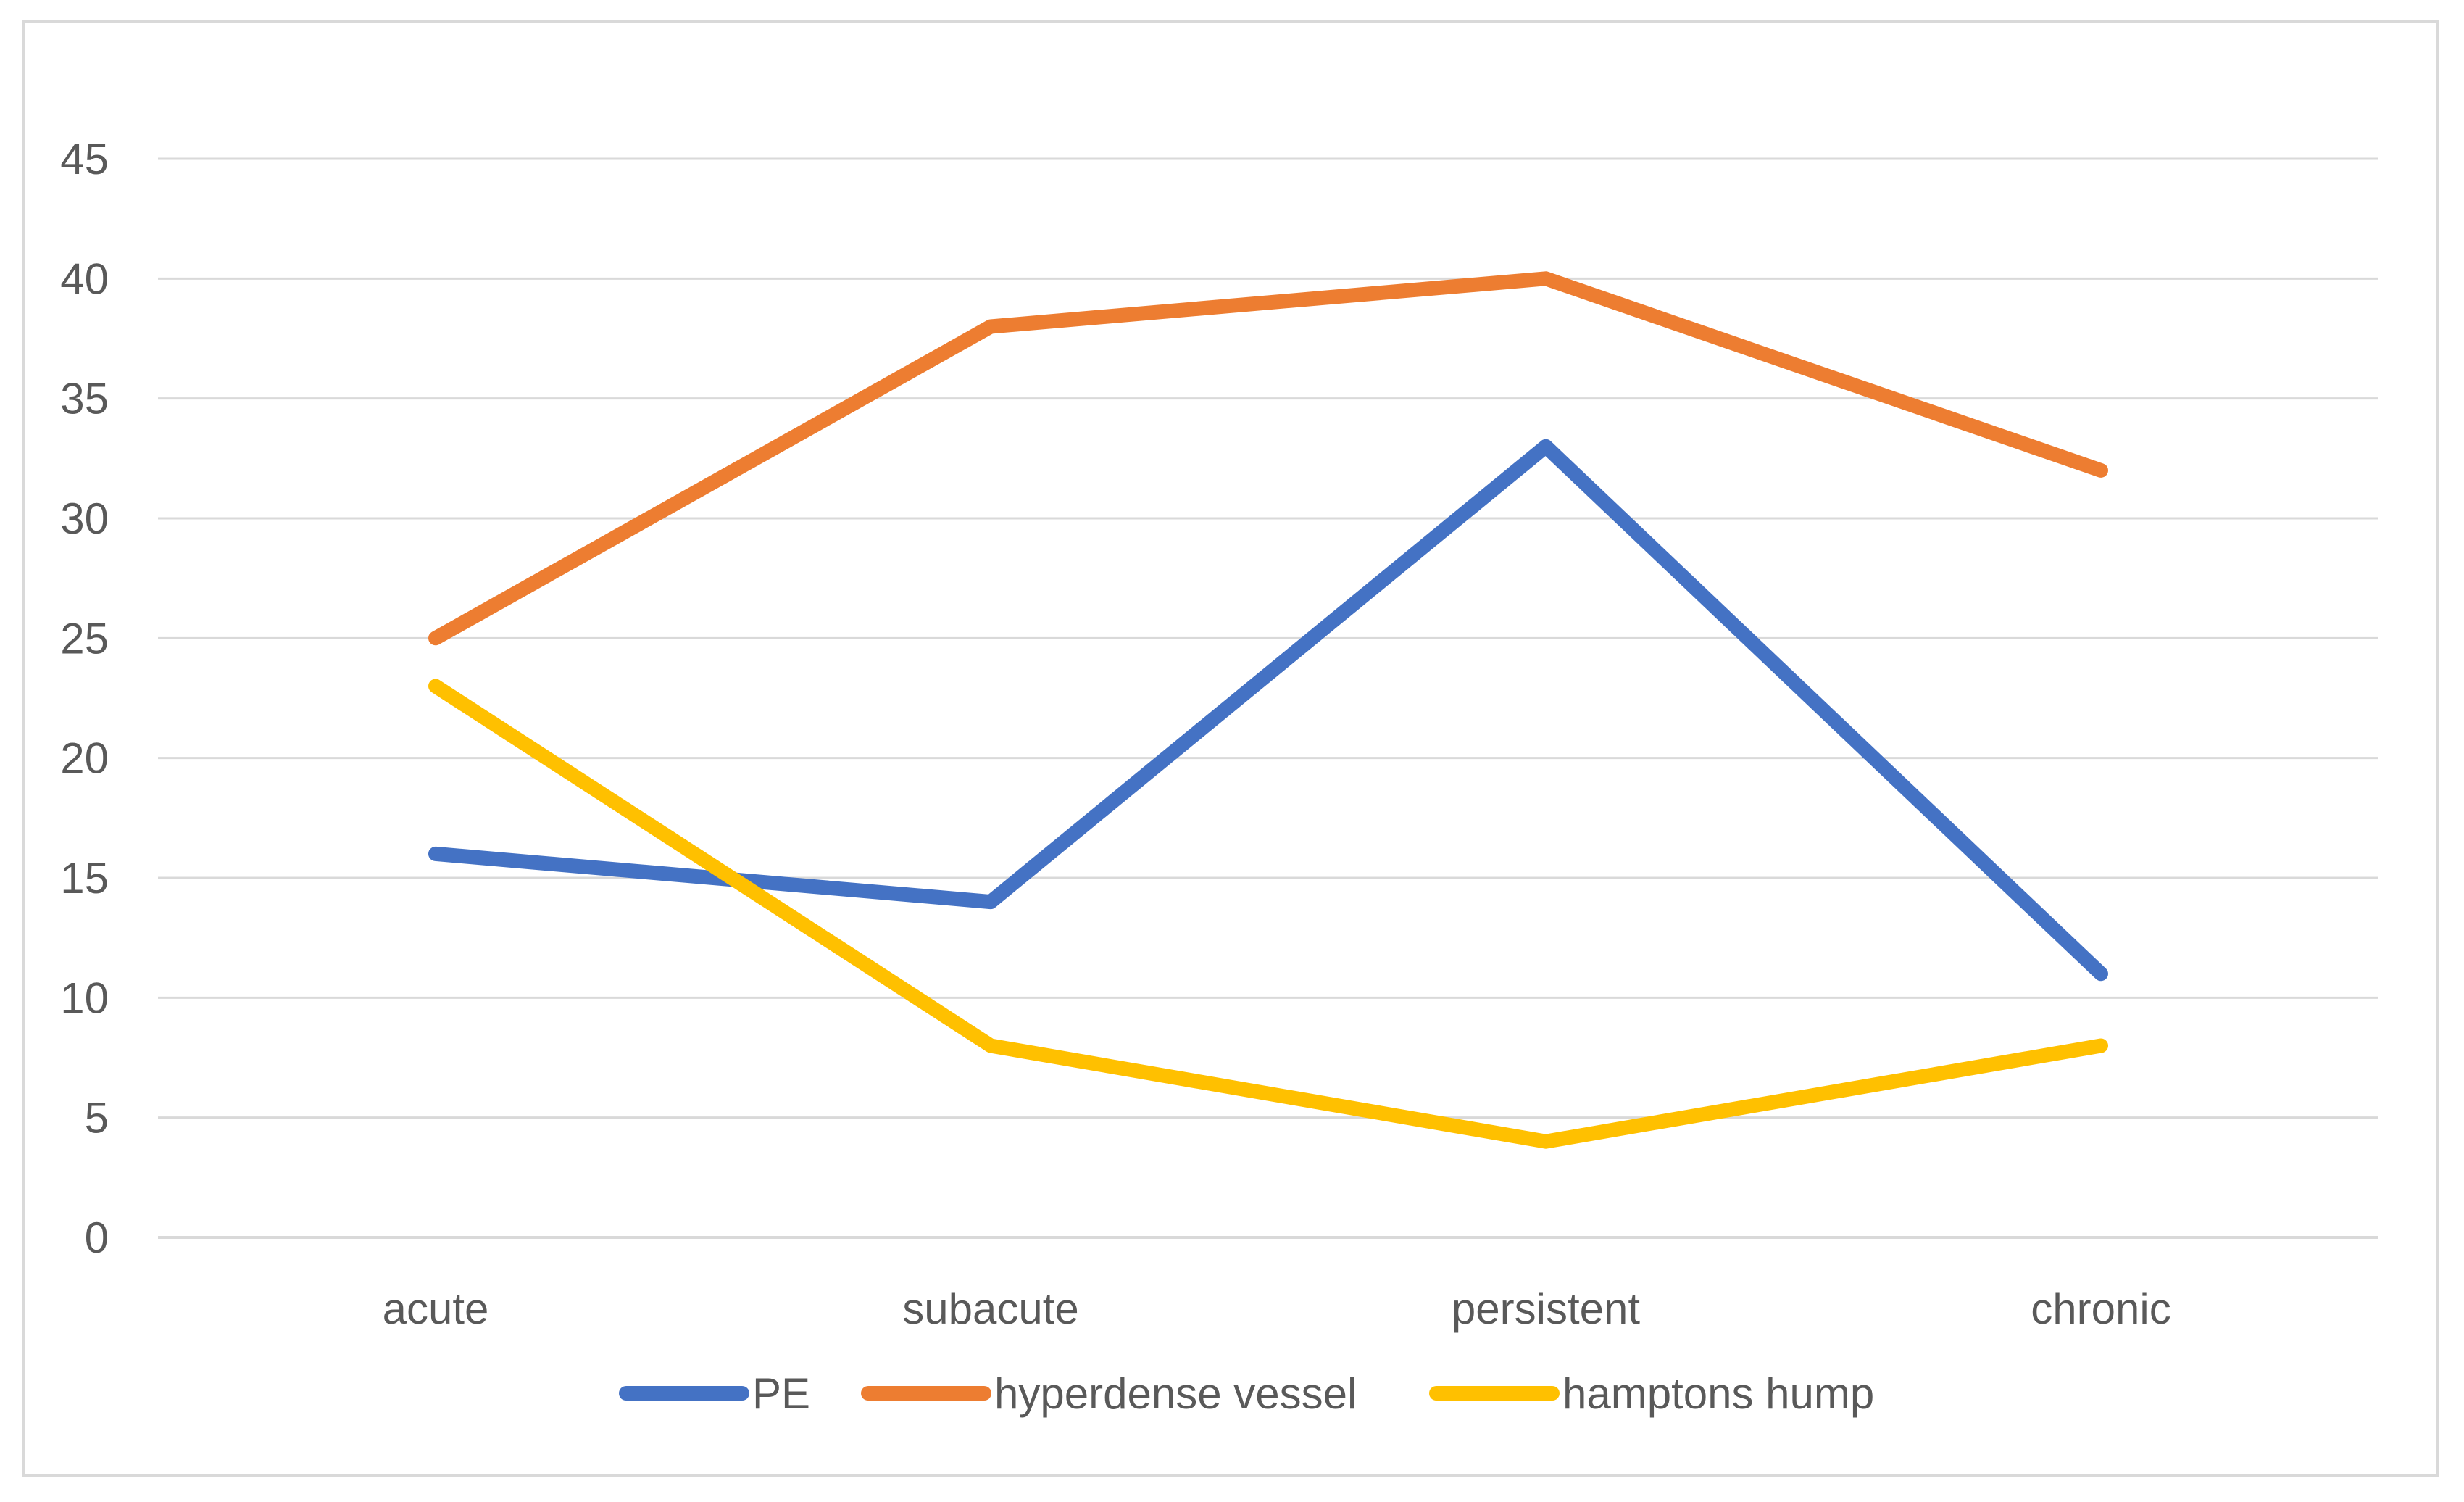  What do you see at coordinates (2101, 1309) in the screenshot?
I see `x-tick-label: chronic` at bounding box center [2101, 1309].